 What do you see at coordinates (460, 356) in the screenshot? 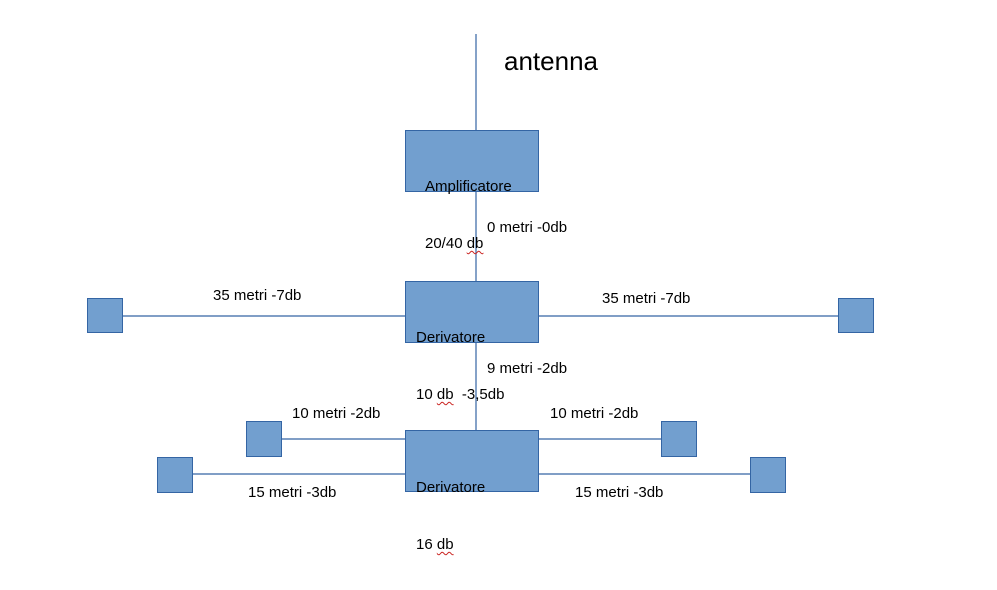
I see `splitter-1-label: Derivatore 10 db -3,5db` at bounding box center [460, 356].